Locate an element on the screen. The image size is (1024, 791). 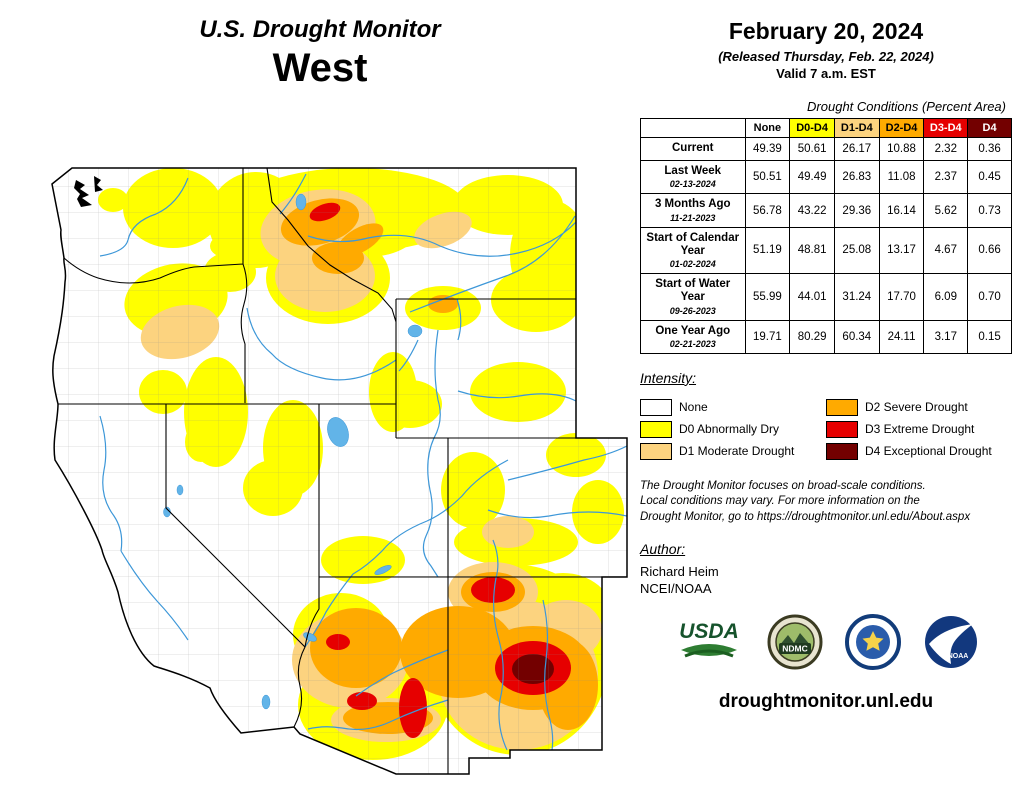
ndmc-logo: NDMC is located at coordinates (795, 644).